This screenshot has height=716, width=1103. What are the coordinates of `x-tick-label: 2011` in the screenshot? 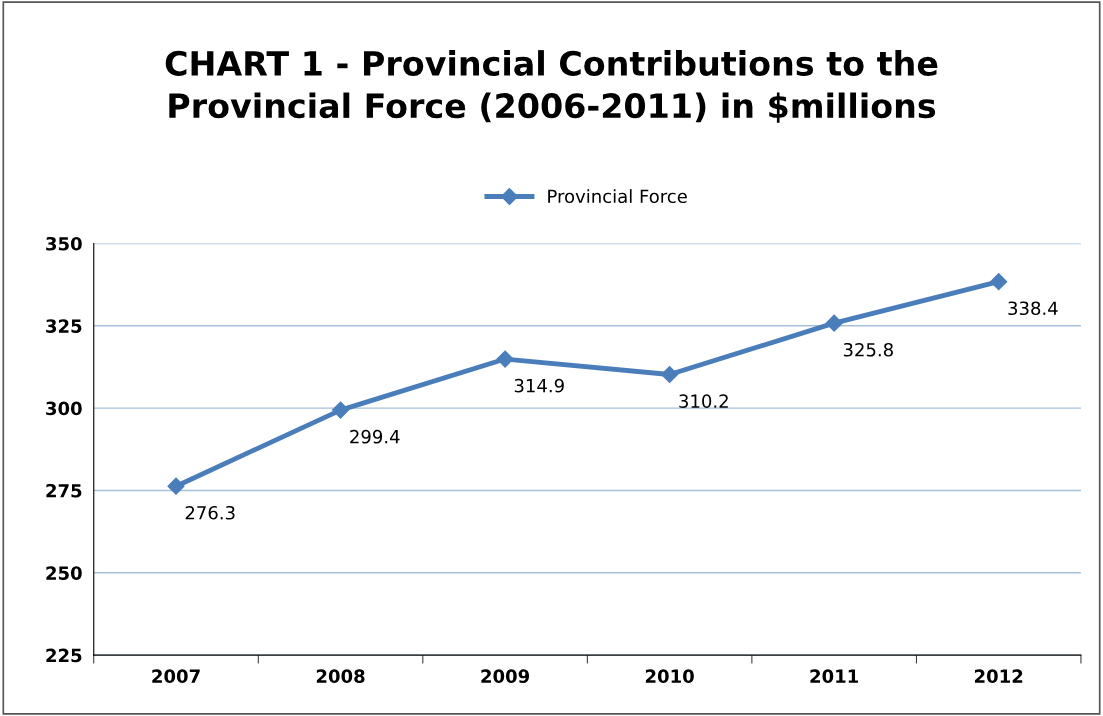 It's located at (834, 676).